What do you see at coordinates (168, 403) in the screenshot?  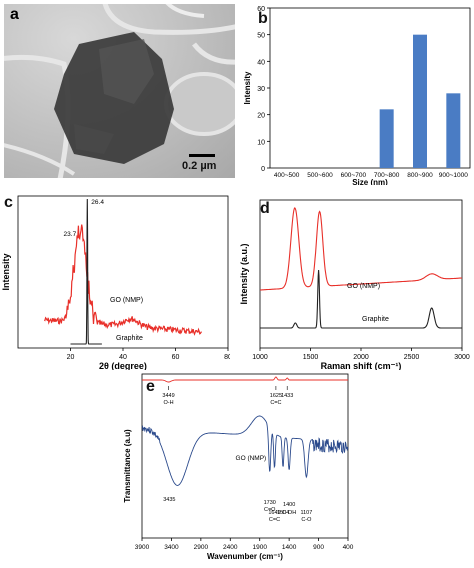 I see `annotation-sub: O-H` at bounding box center [168, 403].